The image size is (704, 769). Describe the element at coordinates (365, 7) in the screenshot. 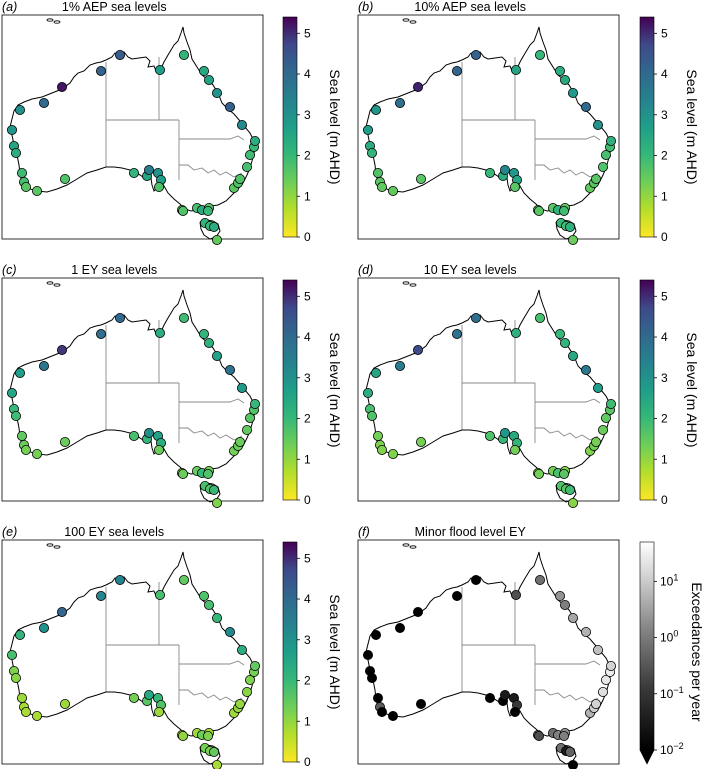

I see `panel-label: (b)` at that location.